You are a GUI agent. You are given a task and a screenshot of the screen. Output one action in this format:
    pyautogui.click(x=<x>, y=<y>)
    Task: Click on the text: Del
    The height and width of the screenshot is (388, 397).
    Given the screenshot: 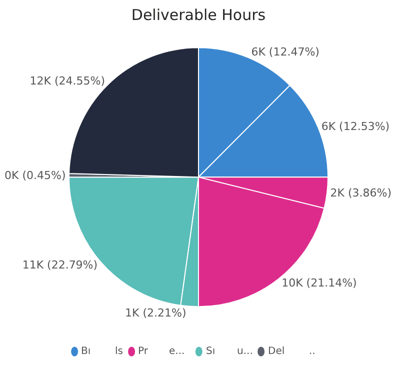 What is the action you would take?
    pyautogui.click(x=276, y=351)
    